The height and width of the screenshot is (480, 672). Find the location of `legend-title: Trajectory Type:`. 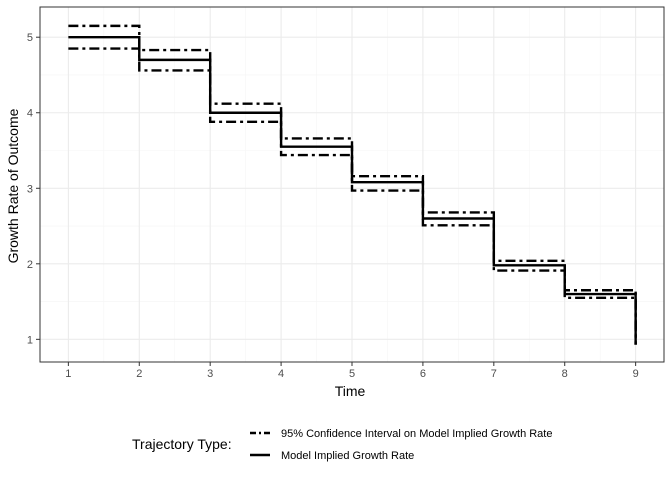

legend-title: Trajectory Type: is located at coordinates (182, 444).